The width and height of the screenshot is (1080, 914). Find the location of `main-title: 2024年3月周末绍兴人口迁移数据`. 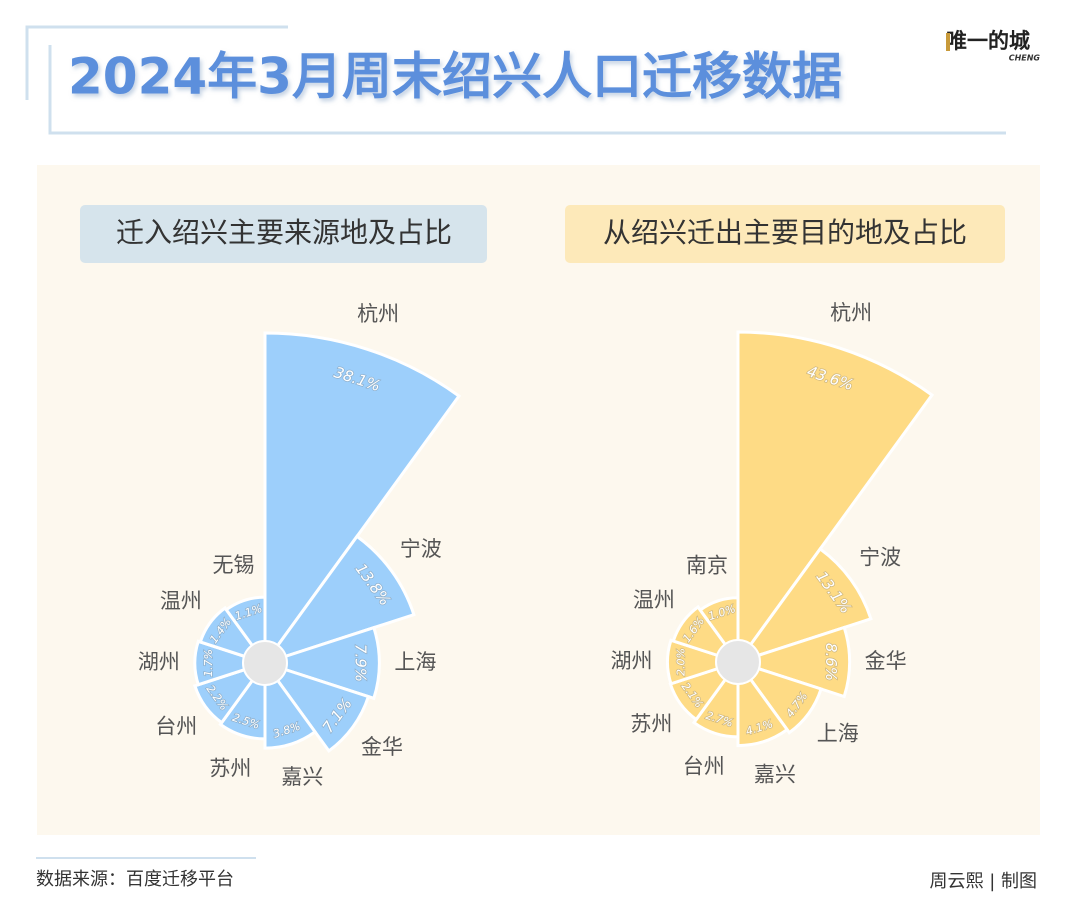

main-title: 2024年3月周末绍兴人口迁移数据 is located at coordinates (455, 77).